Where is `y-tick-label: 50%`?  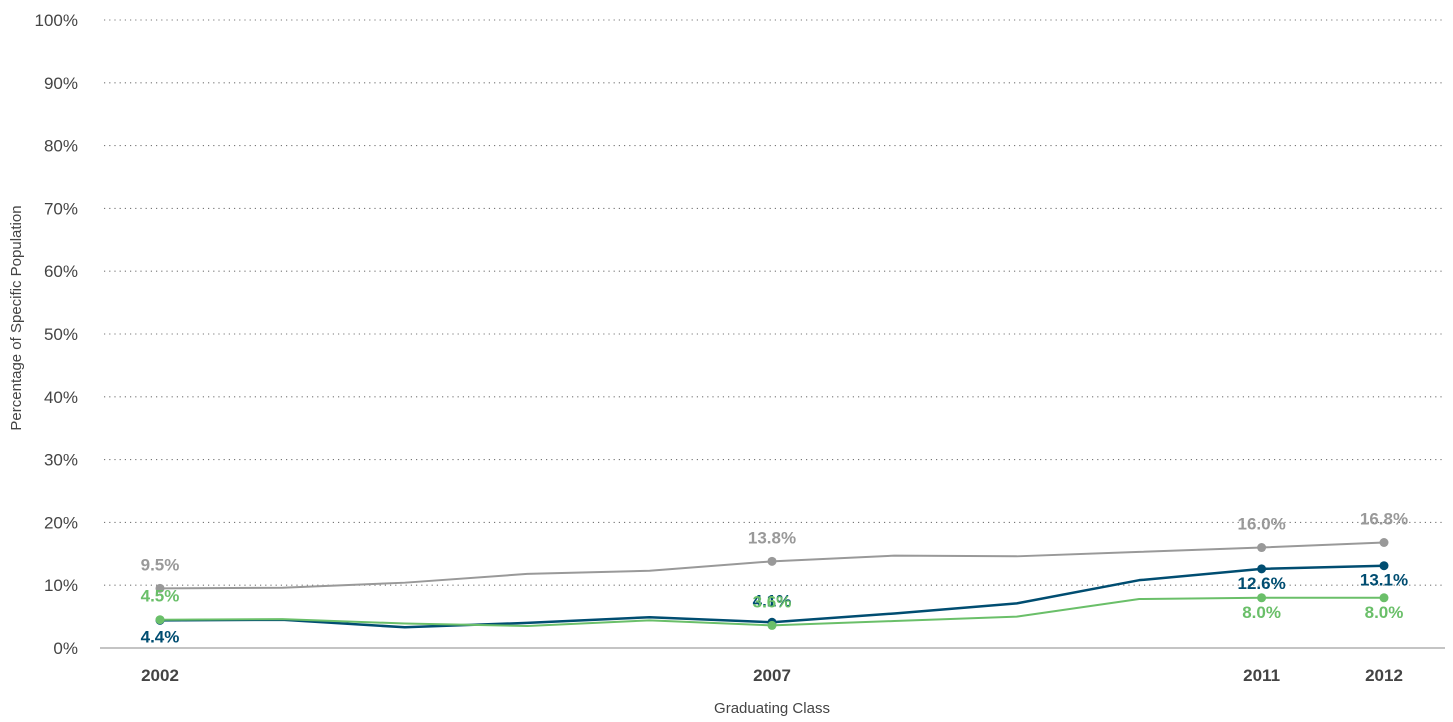
y-tick-label: 50% is located at coordinates (61, 334).